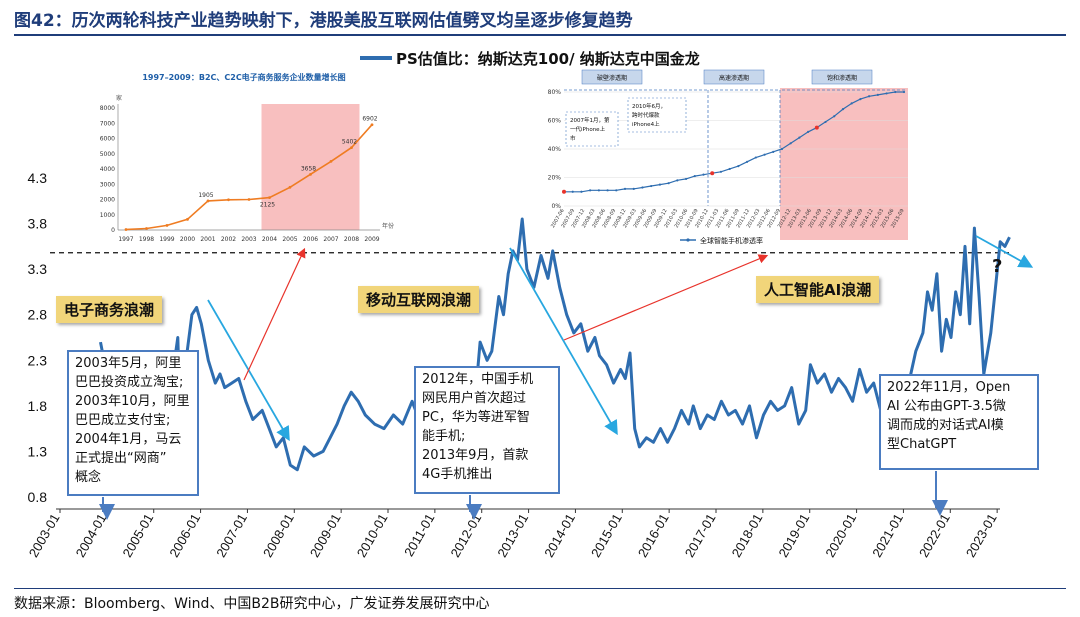 This screenshot has width=1080, height=617. What do you see at coordinates (107, 215) in the screenshot?
I see `inset-y-tick: 1000` at bounding box center [107, 215].